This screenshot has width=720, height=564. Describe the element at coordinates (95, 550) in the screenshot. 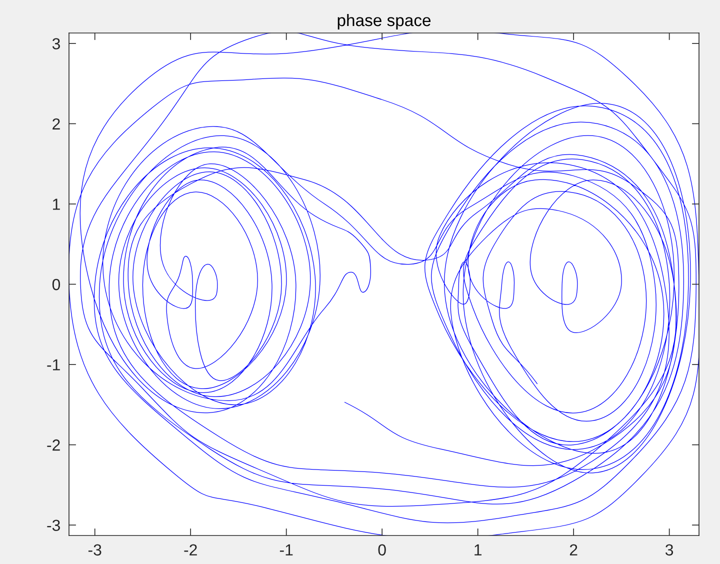

I see `x-tick-label: -3` at that location.